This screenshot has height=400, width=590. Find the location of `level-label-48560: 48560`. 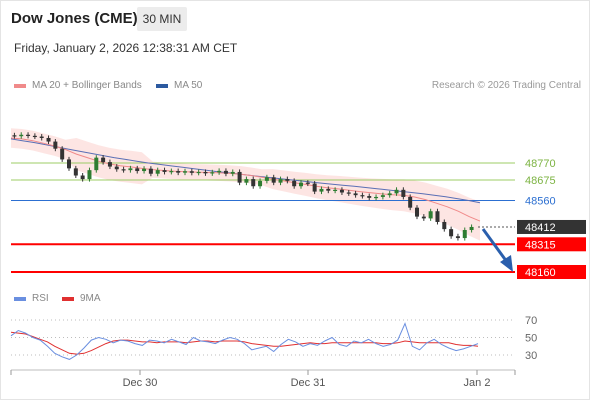

level-label-48560: 48560 is located at coordinates (540, 202).